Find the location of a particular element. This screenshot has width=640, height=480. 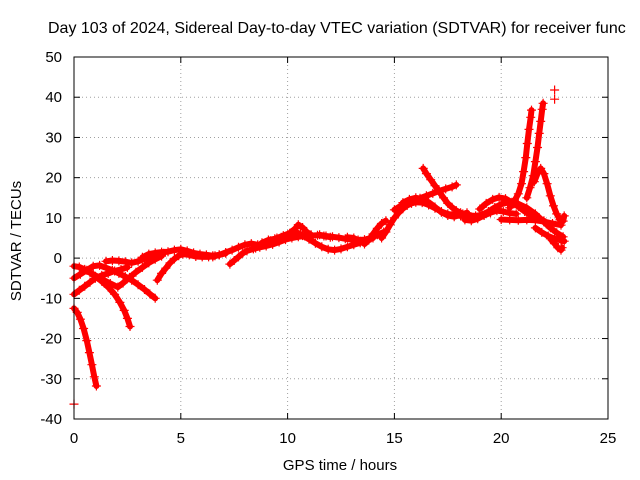

y-tick-label: 40 is located at coordinates (53, 97).